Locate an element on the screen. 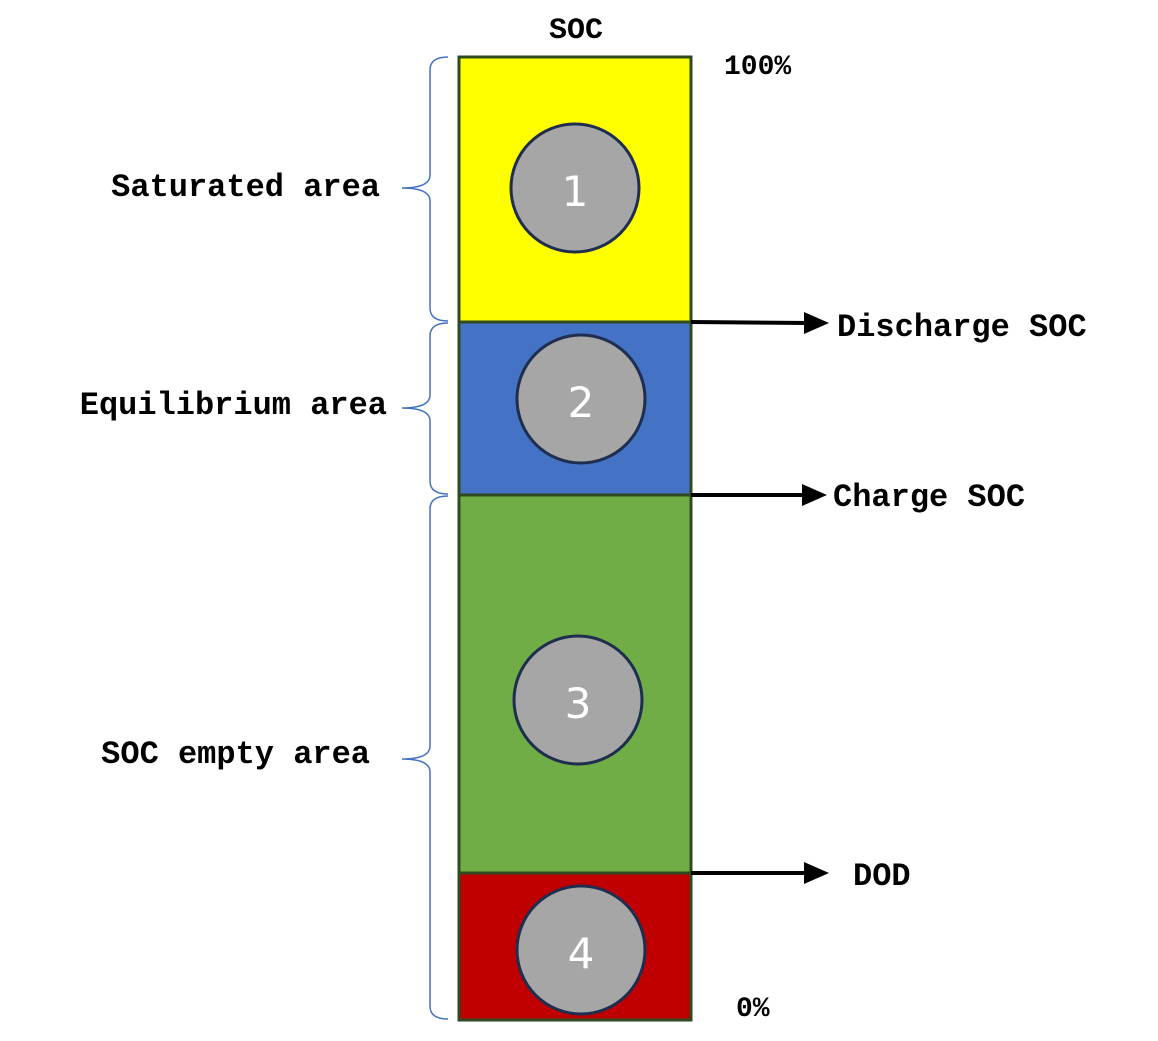 This screenshot has height=1041, width=1158. marker-3: 3 is located at coordinates (578, 700).